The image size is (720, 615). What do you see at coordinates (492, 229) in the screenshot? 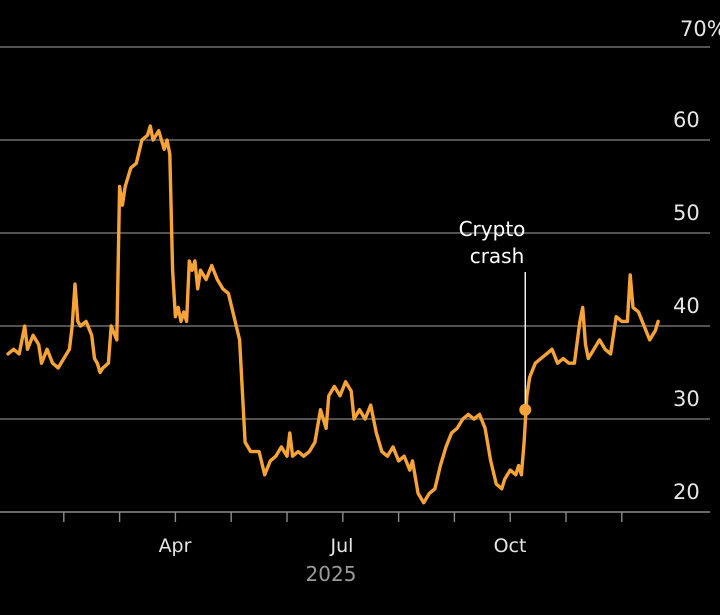
I see `annotation-text-line-1: Crypto` at bounding box center [492, 229].